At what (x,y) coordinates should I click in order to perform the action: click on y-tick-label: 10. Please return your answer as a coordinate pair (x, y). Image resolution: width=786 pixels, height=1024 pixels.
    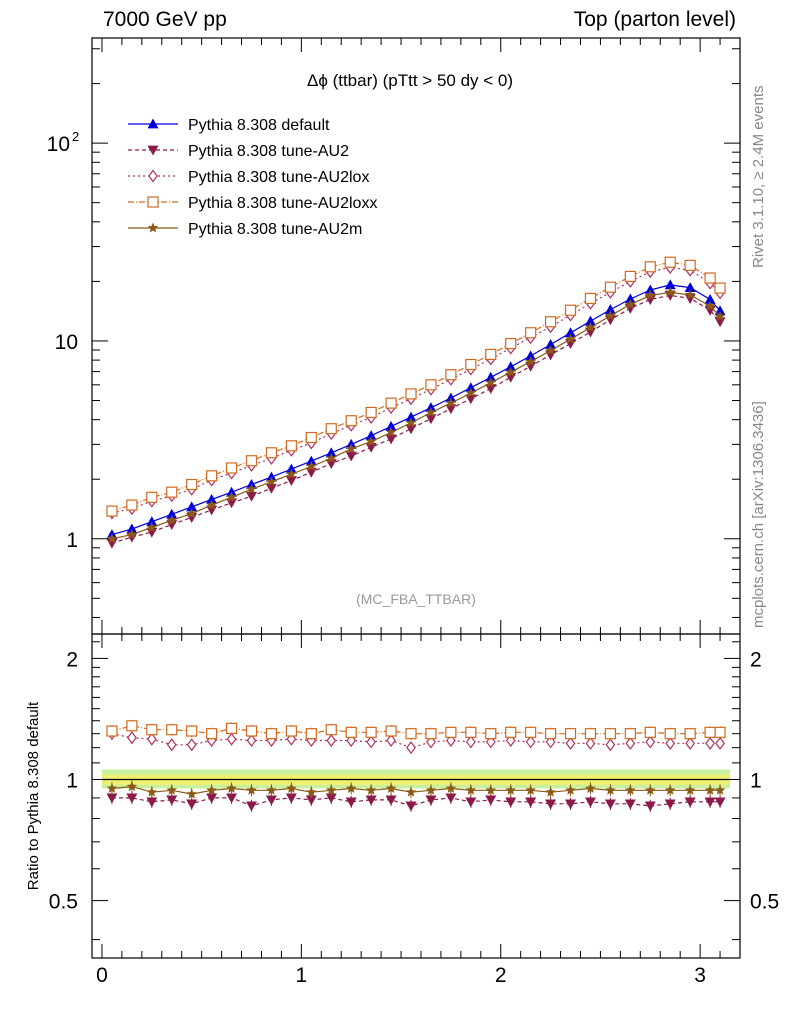
    Looking at the image, I should click on (58, 144).